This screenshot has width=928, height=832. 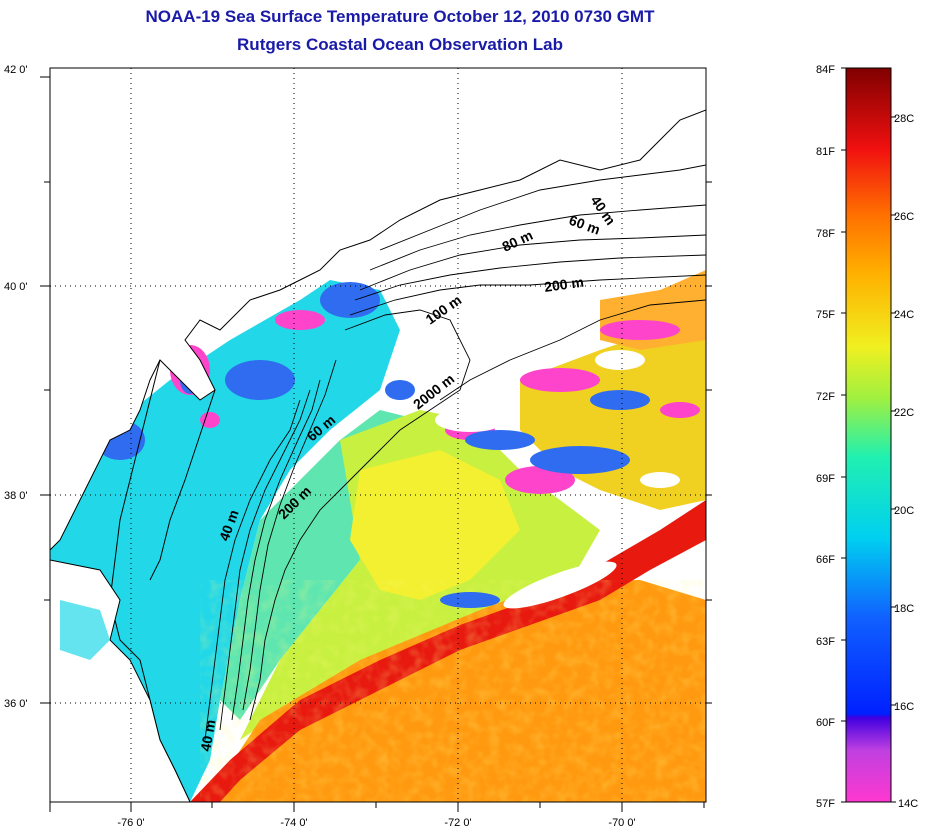 I want to click on lat-label-36: 36 0', so click(x=16, y=704).